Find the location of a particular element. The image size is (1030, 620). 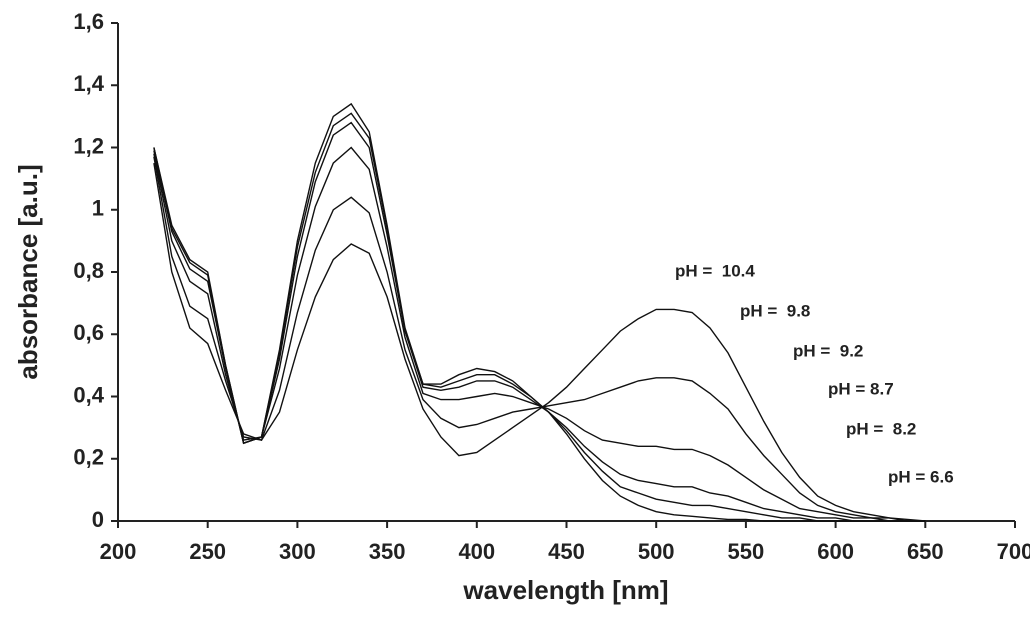

series-label: pH = 8.7 is located at coordinates (861, 388).